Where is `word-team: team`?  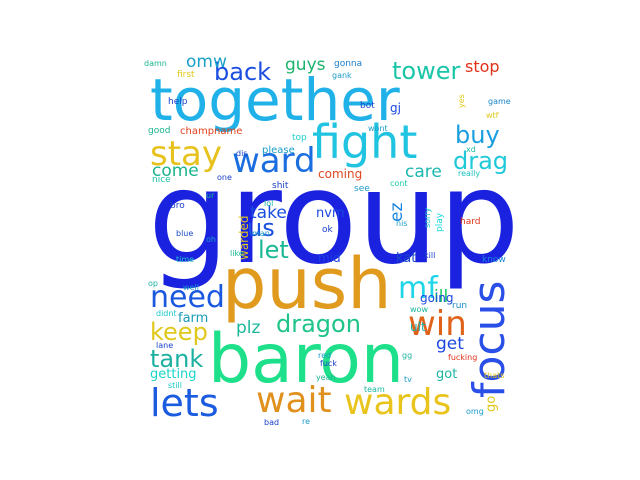
word-team: team is located at coordinates (374, 389).